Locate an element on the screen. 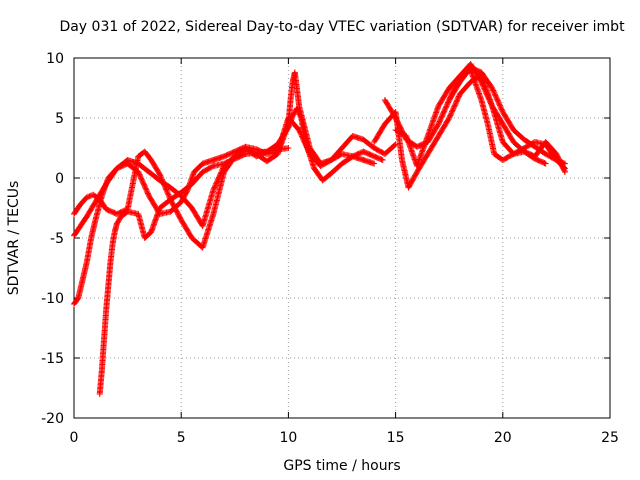  series-track-g is located at coordinates (480, 118).